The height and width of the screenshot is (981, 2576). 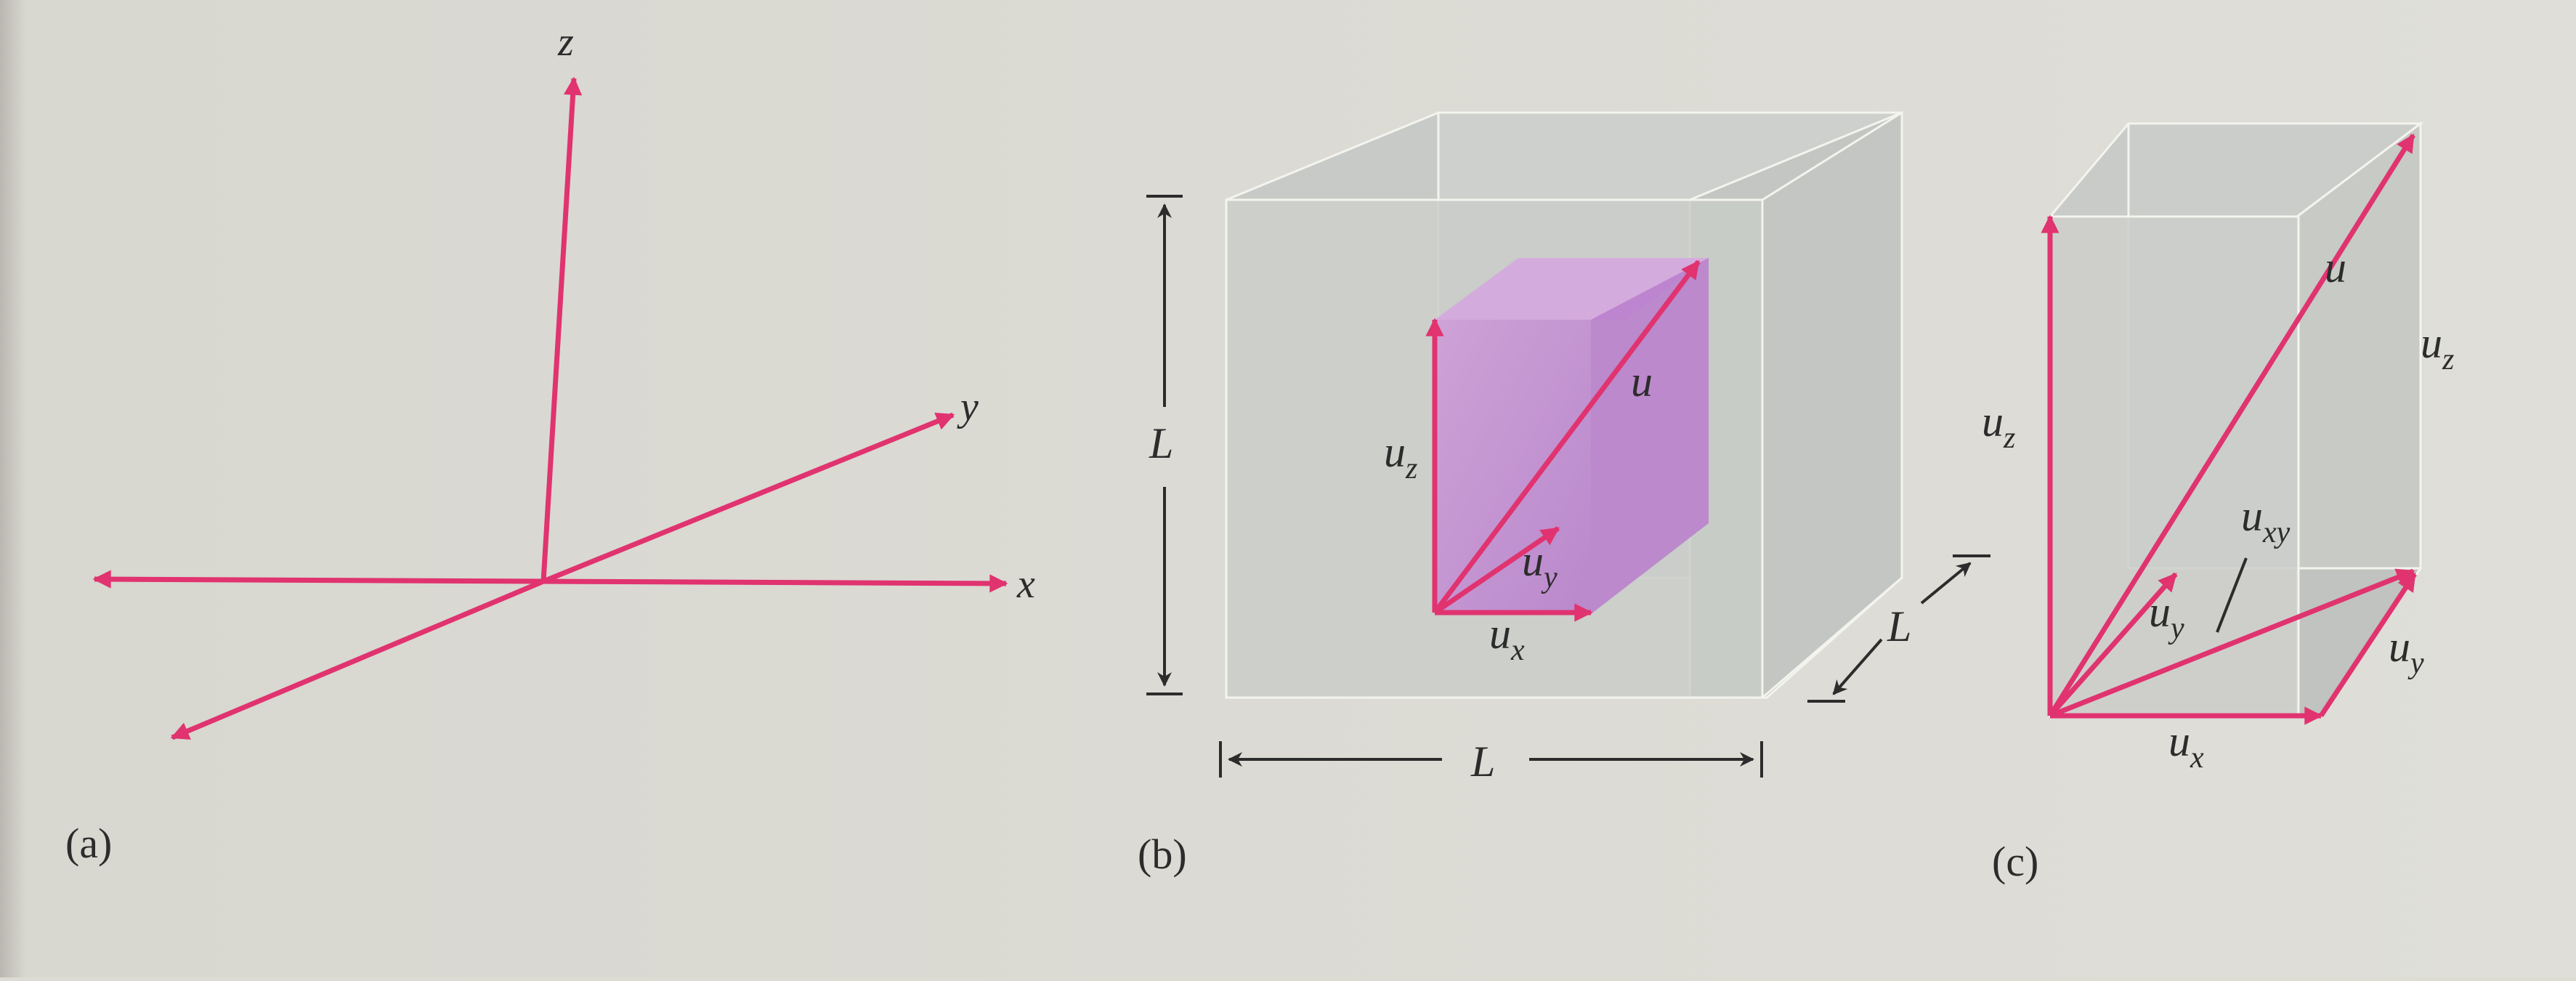 What do you see at coordinates (565, 42) in the screenshot?
I see `z-axis-label: z` at bounding box center [565, 42].